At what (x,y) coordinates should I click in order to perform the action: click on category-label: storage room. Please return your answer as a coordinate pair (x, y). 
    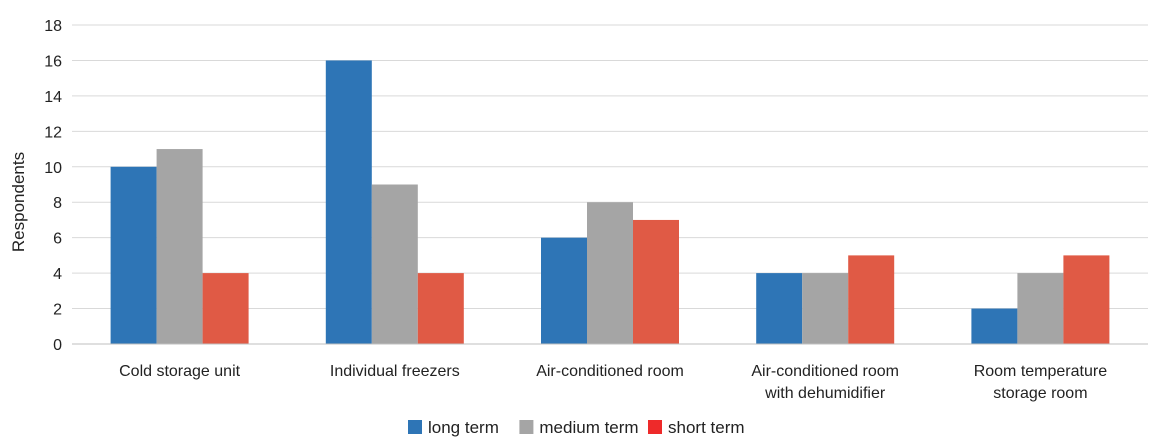
    Looking at the image, I should click on (1040, 393).